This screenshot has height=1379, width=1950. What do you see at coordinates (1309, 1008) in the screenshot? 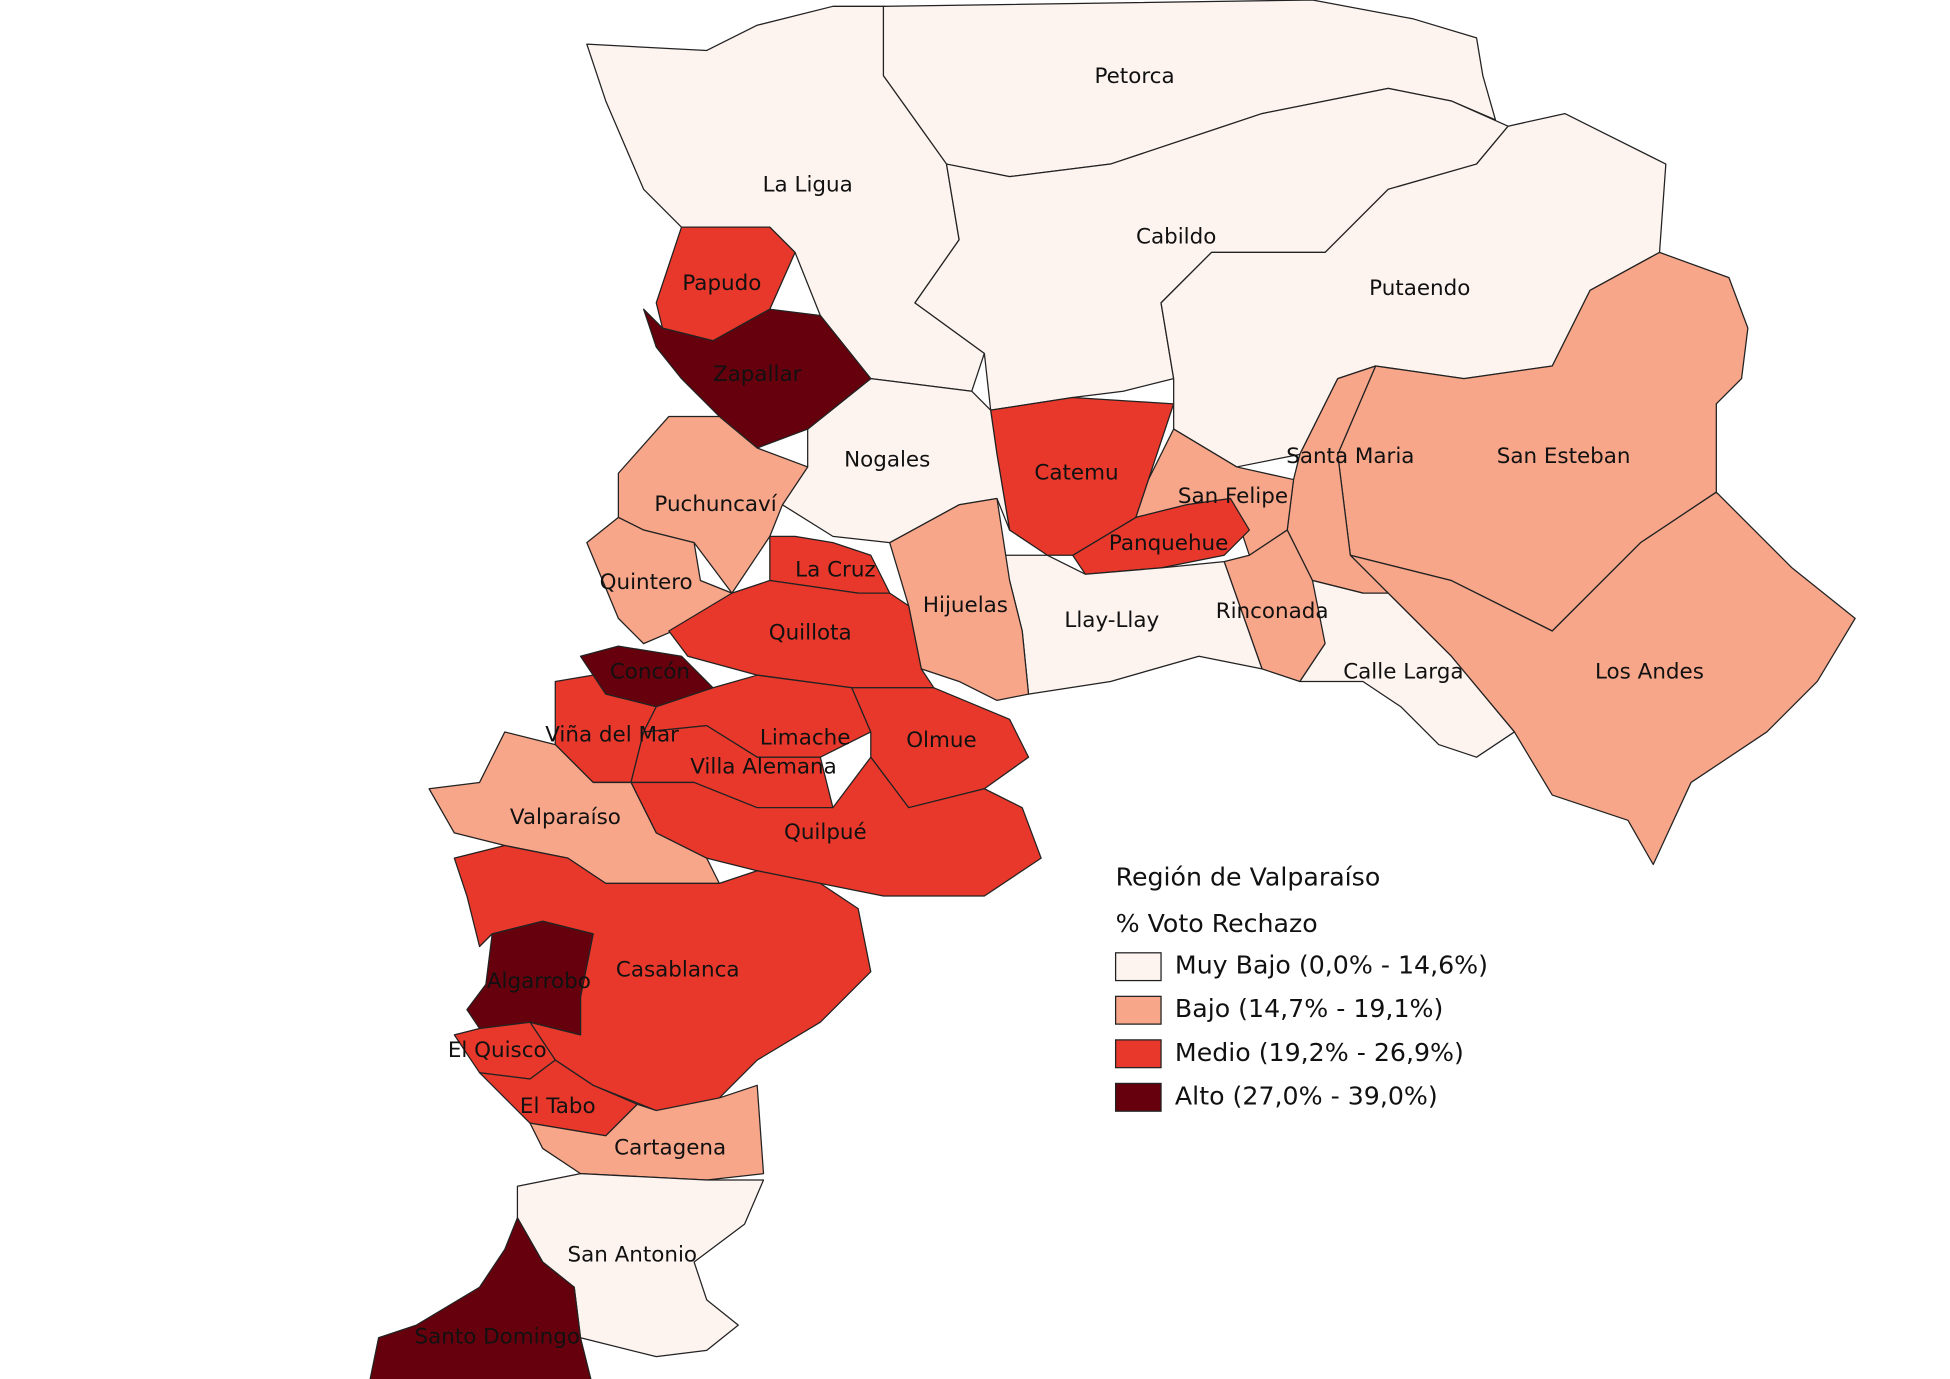
I see `legend-label: Bajo (14,7% - 19,1%)` at bounding box center [1309, 1008].